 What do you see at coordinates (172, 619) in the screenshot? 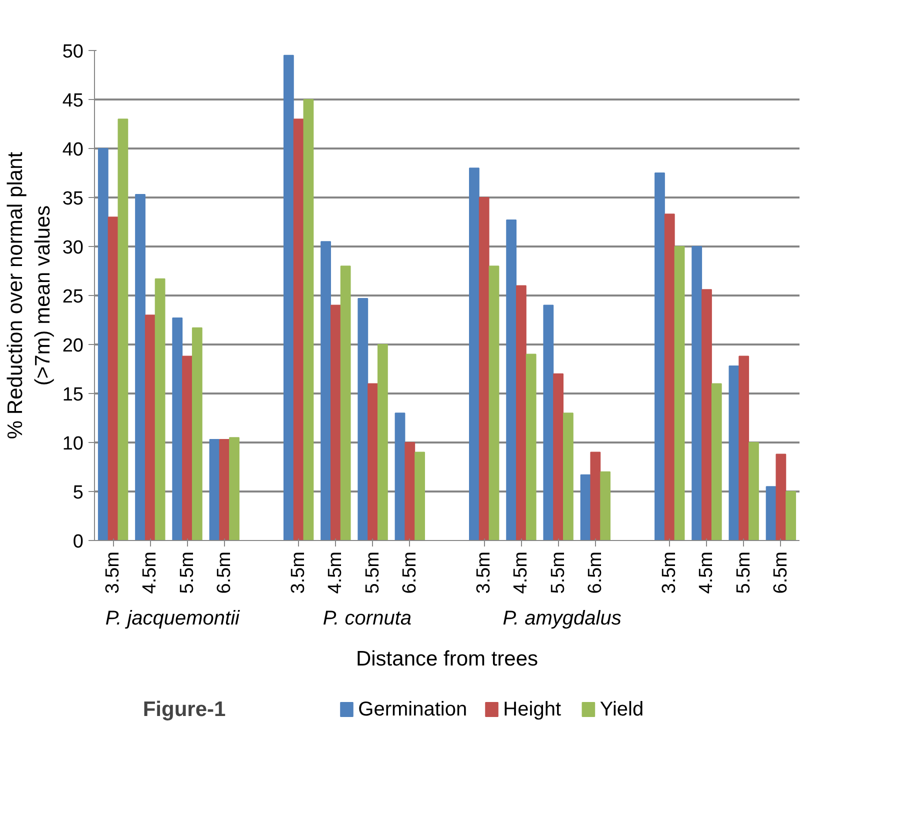
I see `text: P. jacquemontii` at bounding box center [172, 619].